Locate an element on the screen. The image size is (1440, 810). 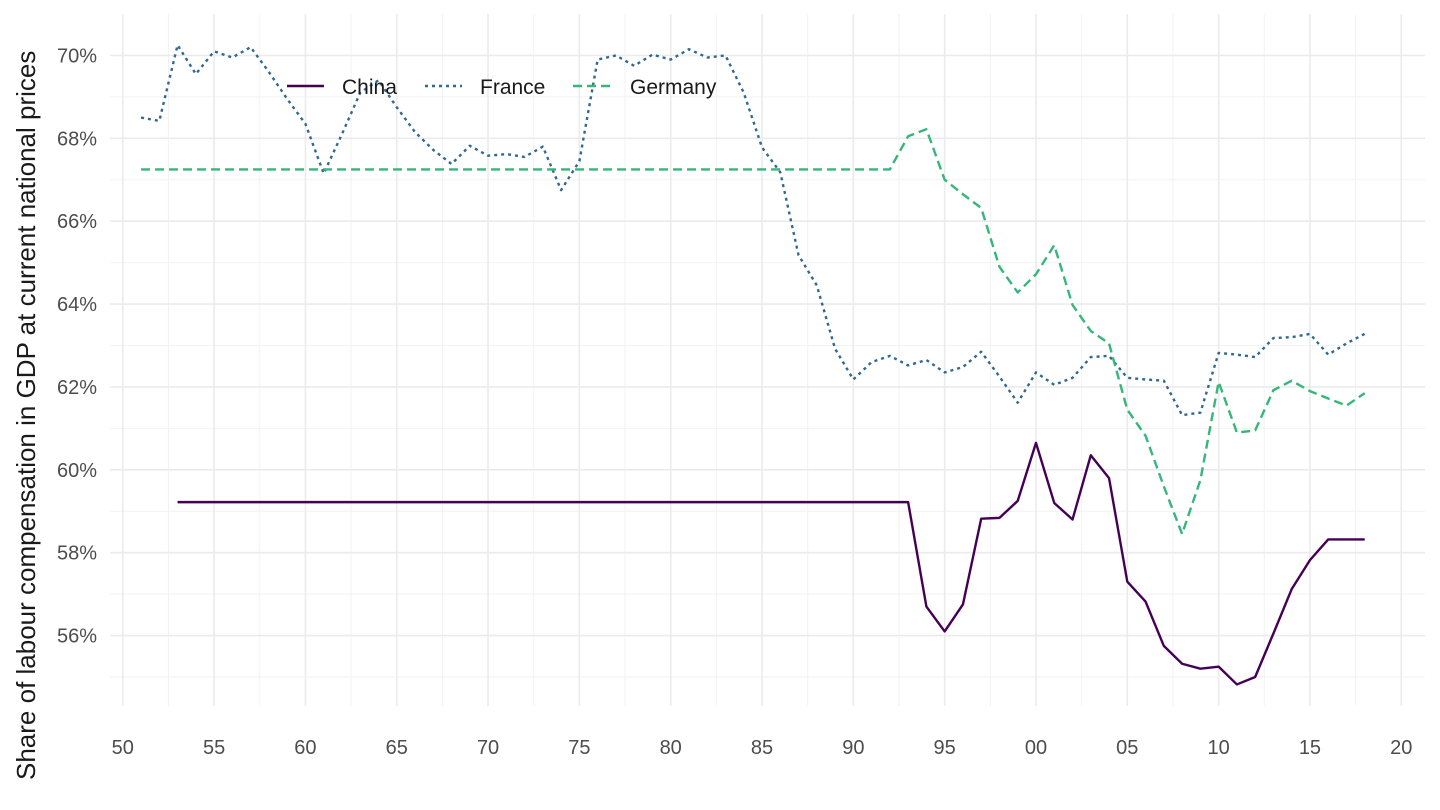
y-tick-label: 60% is located at coordinates (77, 471).